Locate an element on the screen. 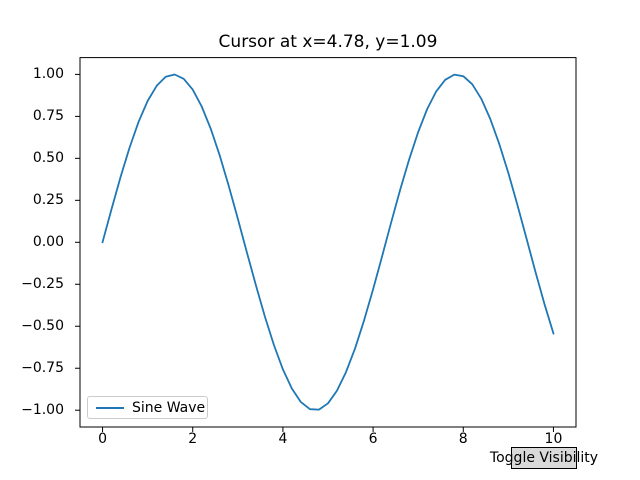 This screenshot has width=640, height=480. x-tick-label: 8 is located at coordinates (463, 439).